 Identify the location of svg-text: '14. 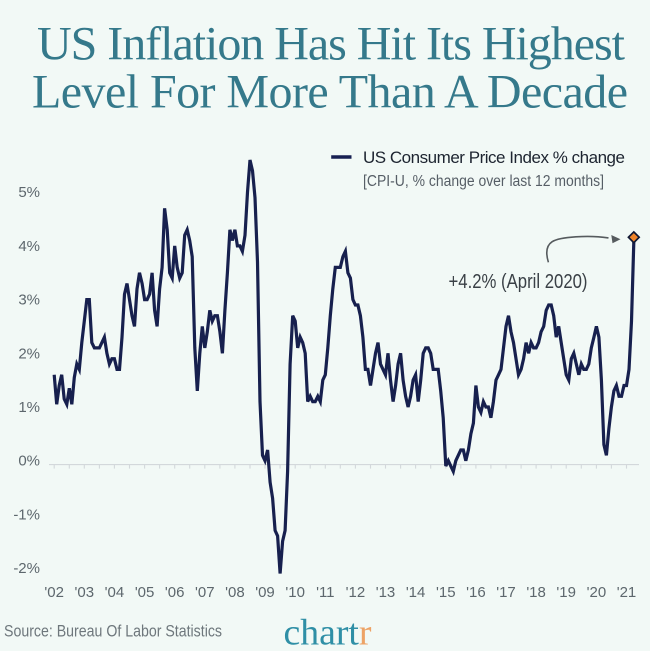
(416, 592).